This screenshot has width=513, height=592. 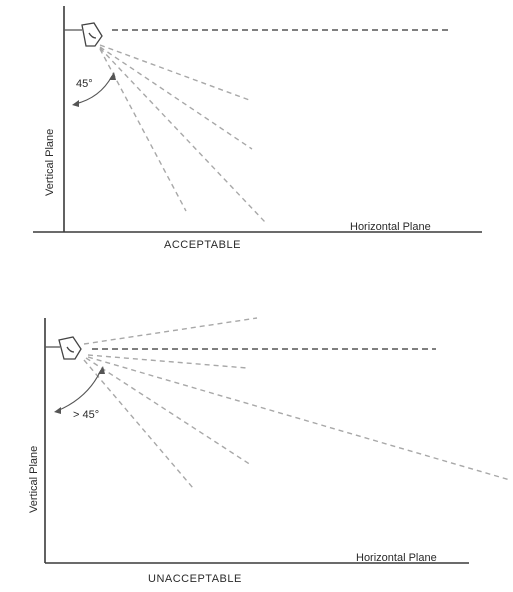 What do you see at coordinates (34, 479) in the screenshot?
I see `unacceptable-vertical-axis-label: Vertical Plane` at bounding box center [34, 479].